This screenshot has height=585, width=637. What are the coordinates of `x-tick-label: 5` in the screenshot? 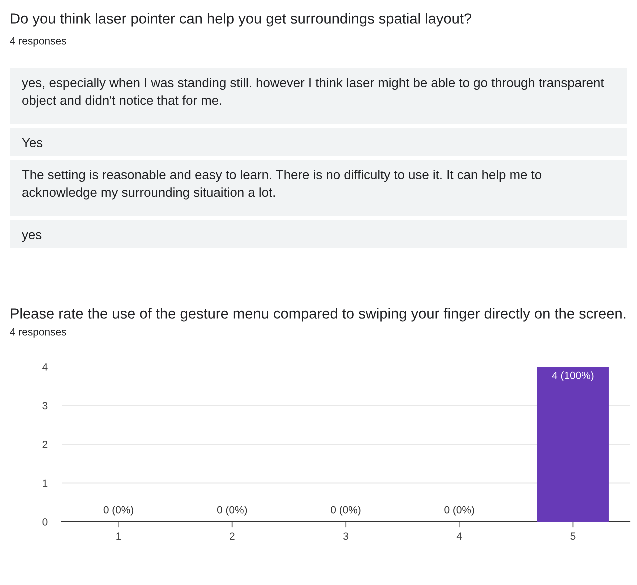 It's located at (573, 536).